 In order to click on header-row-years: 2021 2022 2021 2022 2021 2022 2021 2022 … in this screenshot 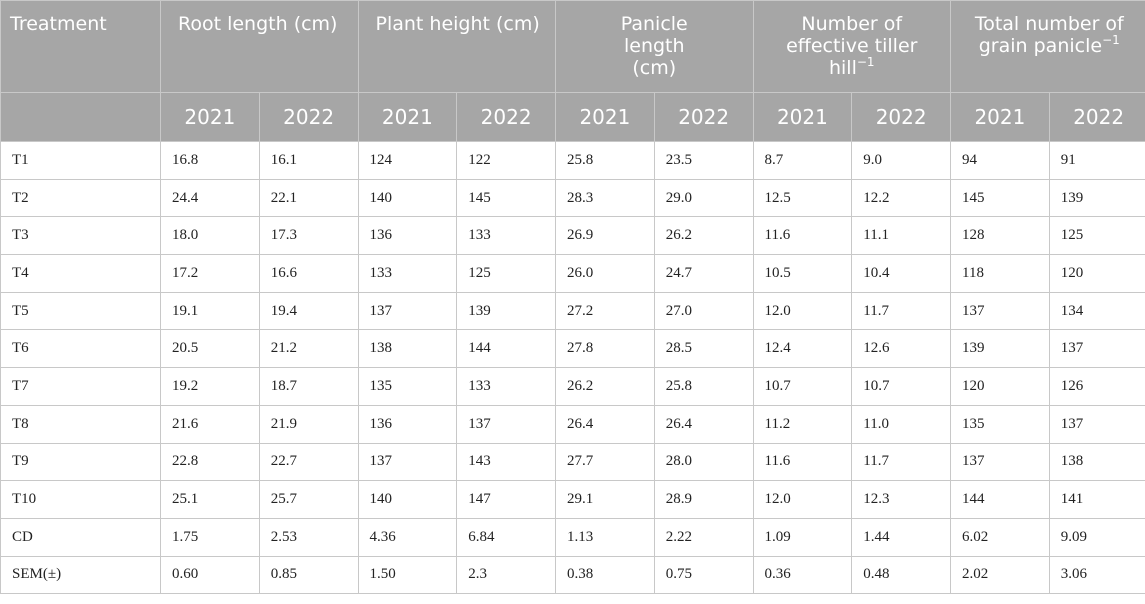, I will do `click(572, 117)`.